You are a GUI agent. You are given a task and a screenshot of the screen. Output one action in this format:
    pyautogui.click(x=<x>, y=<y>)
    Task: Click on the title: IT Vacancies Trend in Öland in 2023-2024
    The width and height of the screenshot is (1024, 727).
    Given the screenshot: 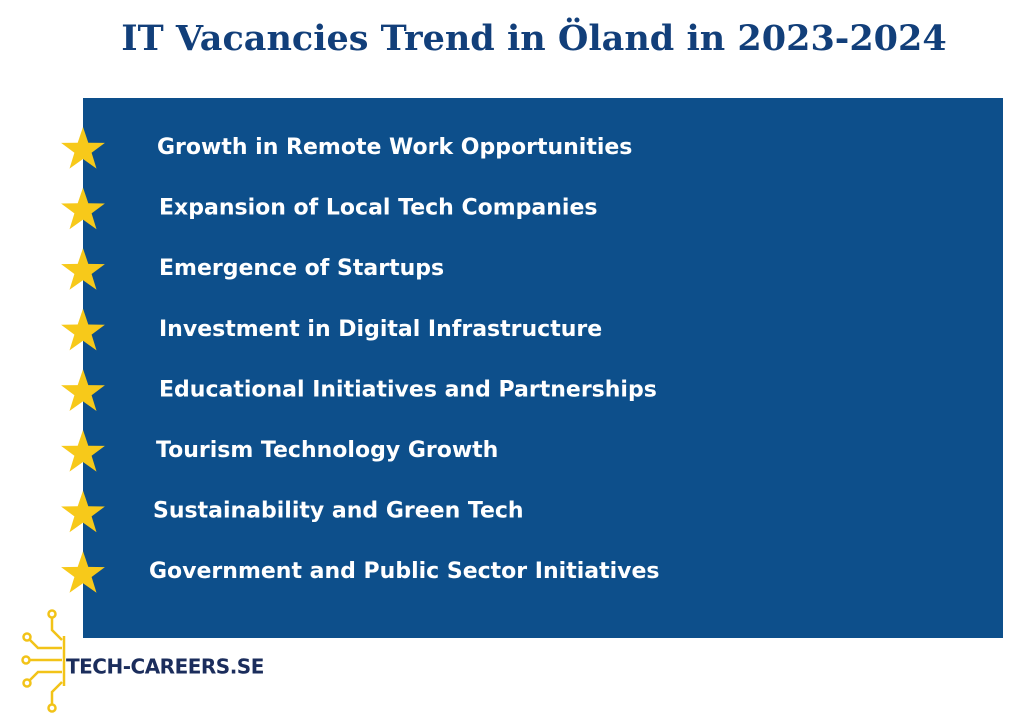 What is the action you would take?
    pyautogui.click(x=534, y=37)
    